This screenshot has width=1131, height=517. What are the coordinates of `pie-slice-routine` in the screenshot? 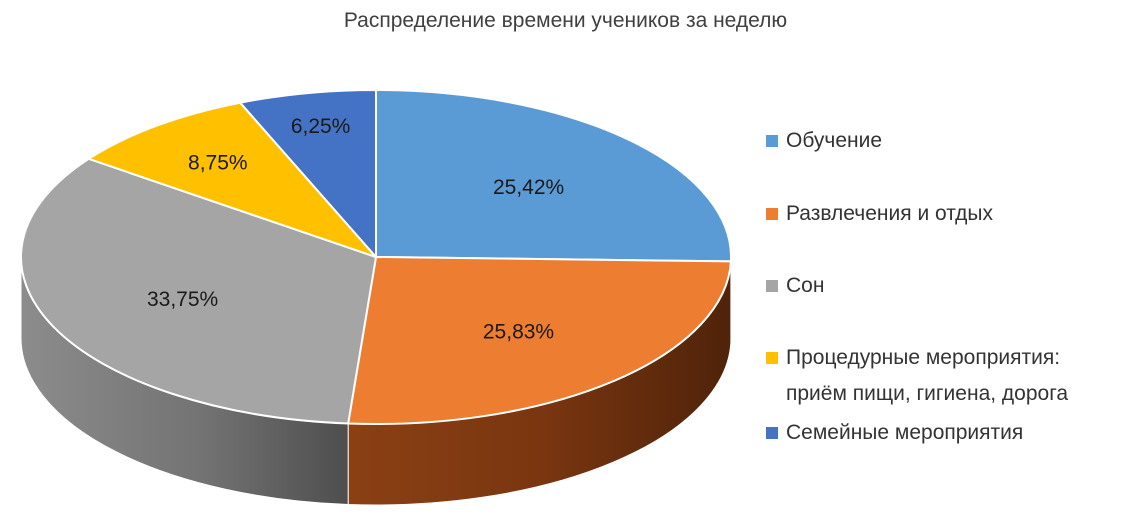 It's located at (232, 179).